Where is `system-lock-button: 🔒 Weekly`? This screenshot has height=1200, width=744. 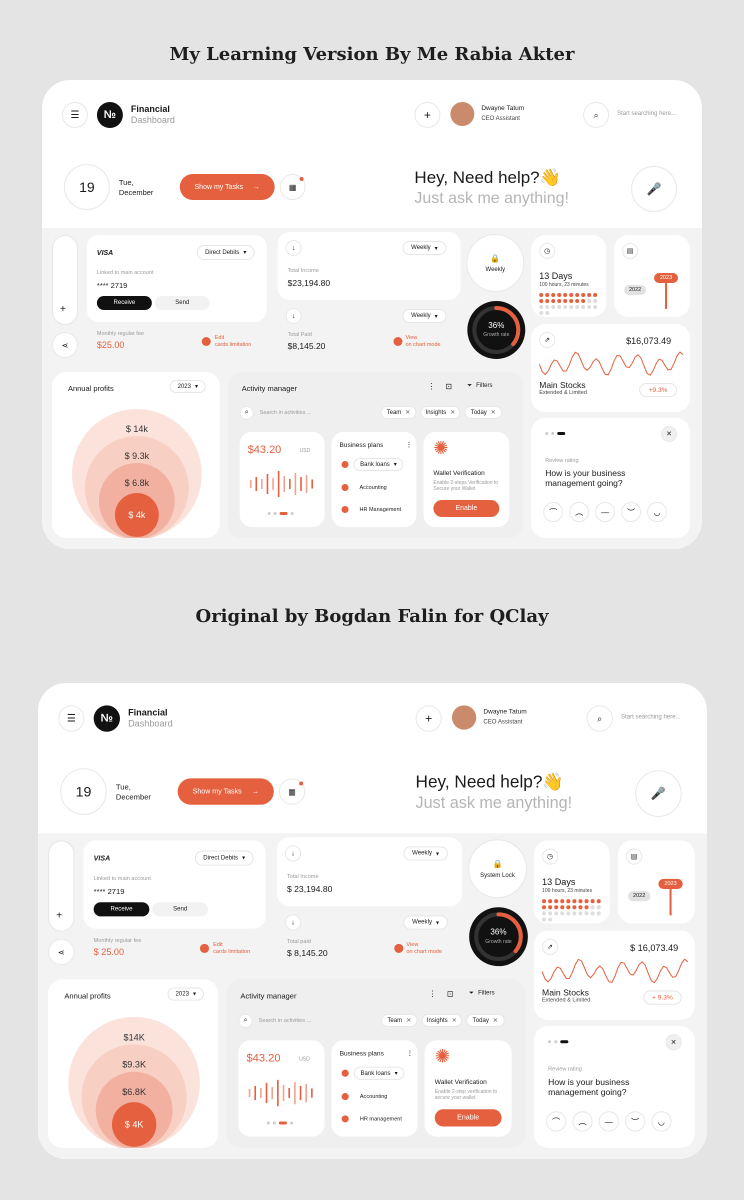
system-lock-button: 🔒 Weekly is located at coordinates (495, 263).